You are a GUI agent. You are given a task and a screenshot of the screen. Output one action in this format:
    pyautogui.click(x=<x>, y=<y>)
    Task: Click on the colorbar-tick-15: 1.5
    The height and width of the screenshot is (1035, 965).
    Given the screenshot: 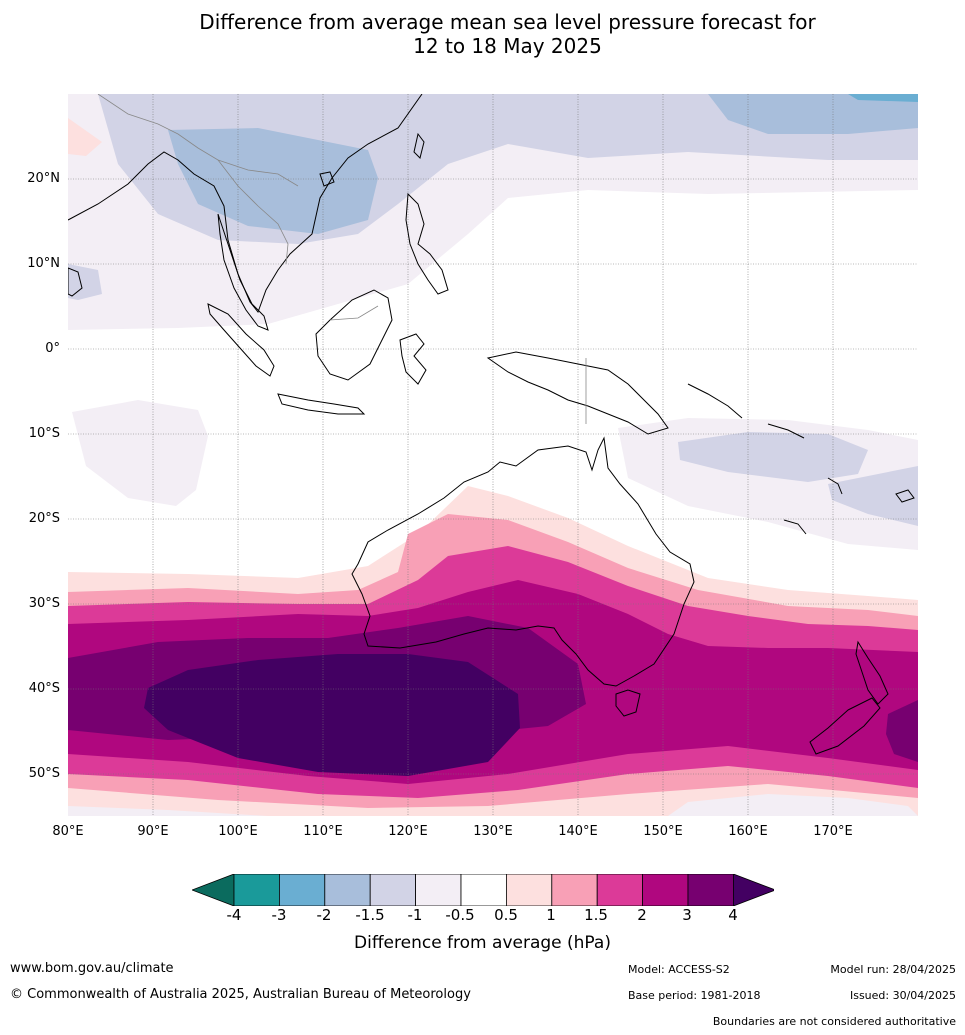 What is the action you would take?
    pyautogui.click(x=596, y=915)
    